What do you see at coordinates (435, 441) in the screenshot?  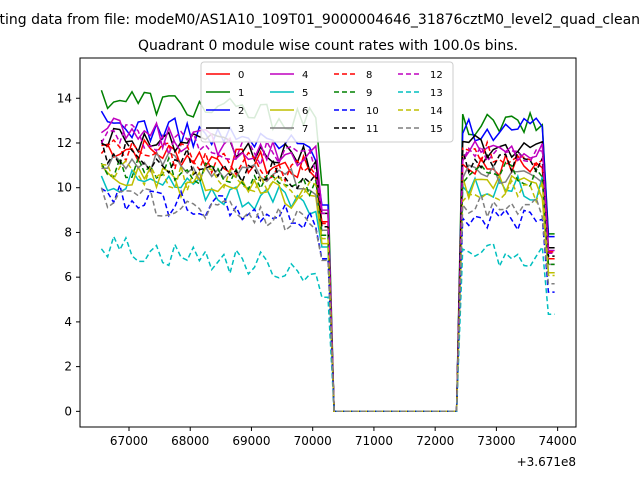 I see `x-tick-label: 72000` at bounding box center [435, 441].